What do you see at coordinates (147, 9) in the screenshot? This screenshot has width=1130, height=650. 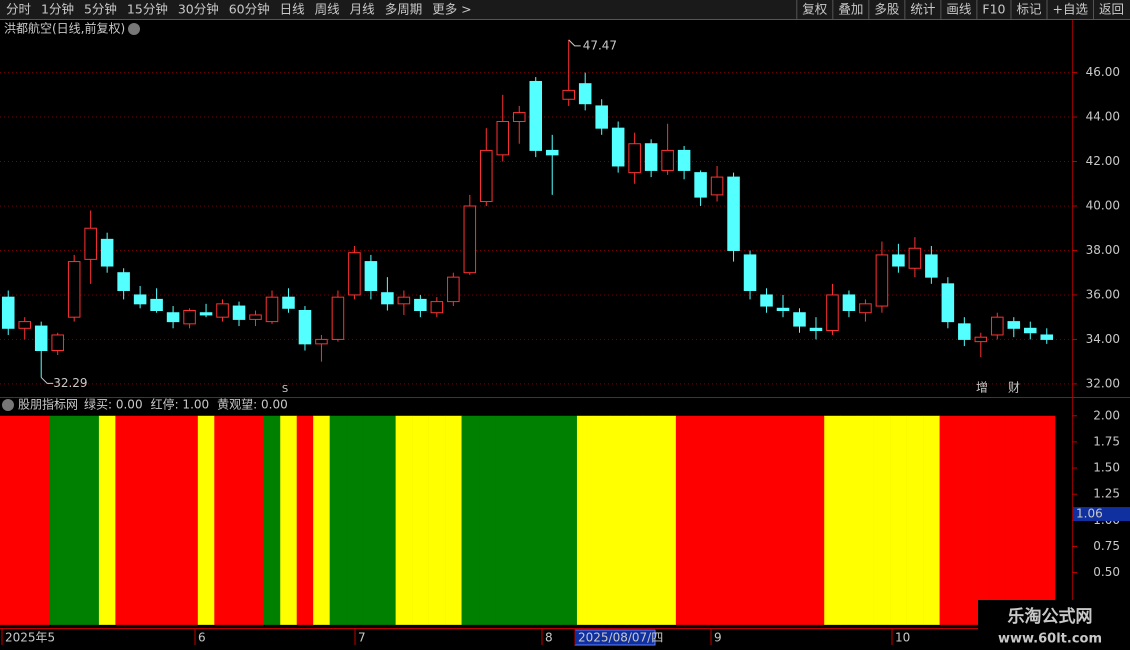 I see `toolbar-button: 15分钟` at bounding box center [147, 9].